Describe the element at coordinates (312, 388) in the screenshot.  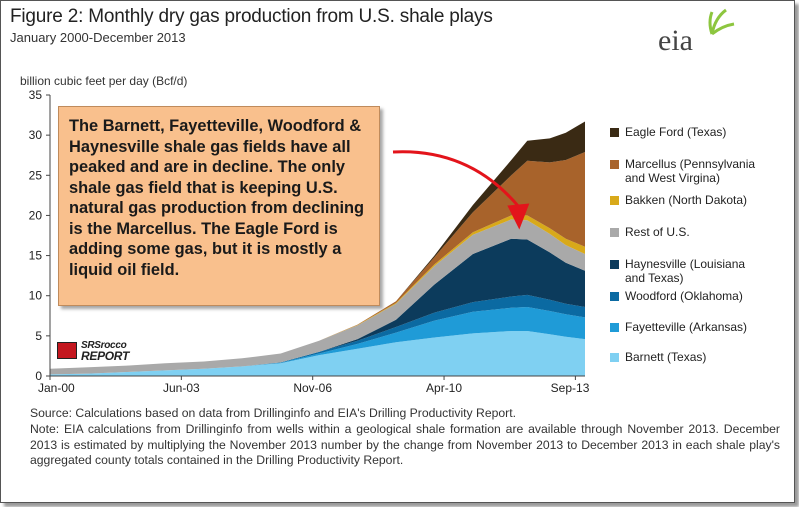
I see `x-tick-label: Nov-06` at that location.